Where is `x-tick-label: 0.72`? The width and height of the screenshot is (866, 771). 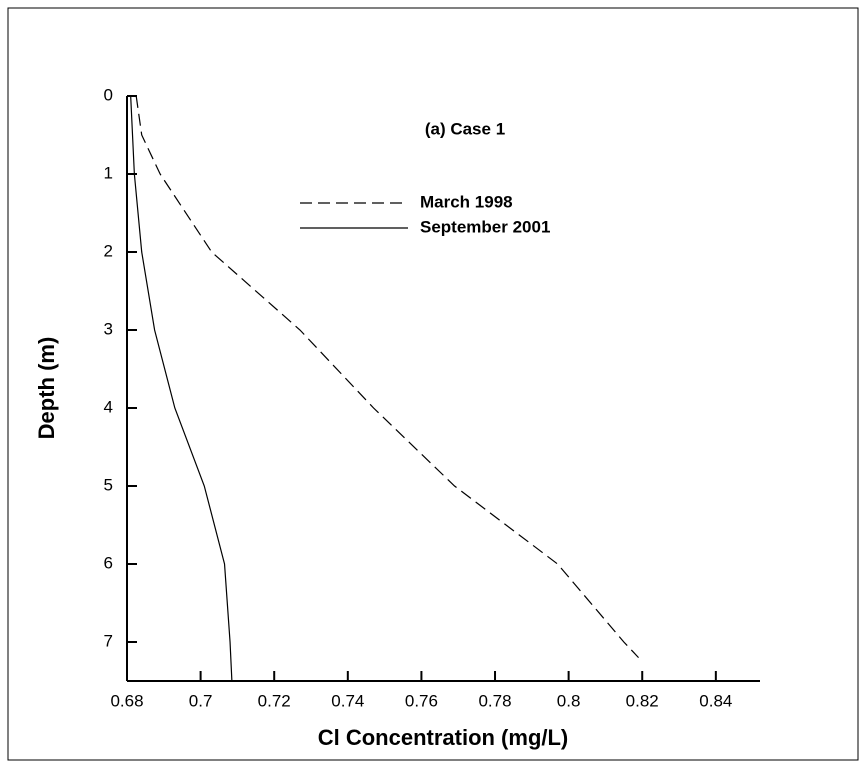 x-tick-label: 0.72 is located at coordinates (274, 700).